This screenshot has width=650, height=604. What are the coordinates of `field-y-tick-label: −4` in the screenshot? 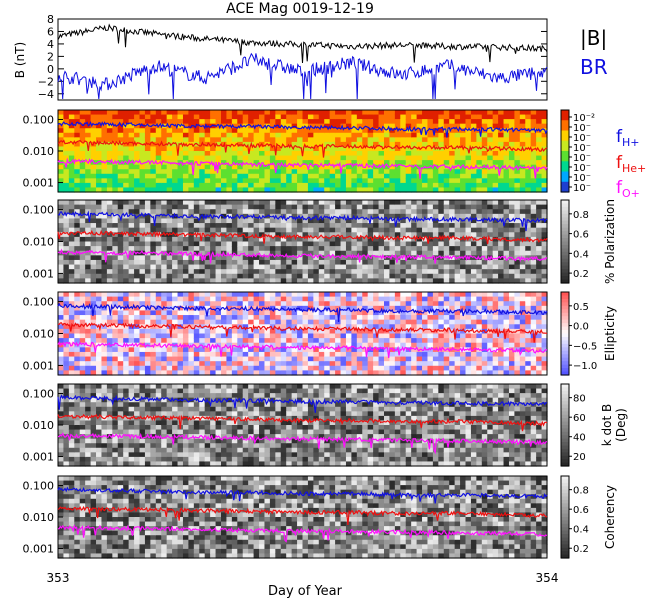 It's located at (46, 94).